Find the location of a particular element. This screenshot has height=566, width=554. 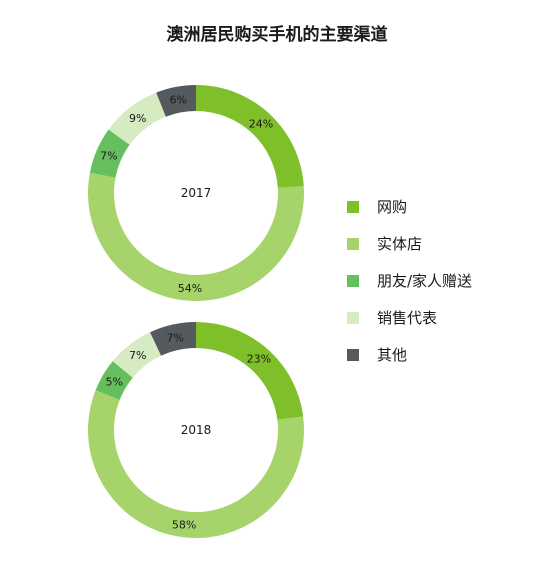

legend-label-3: 销售代表 is located at coordinates (407, 318).